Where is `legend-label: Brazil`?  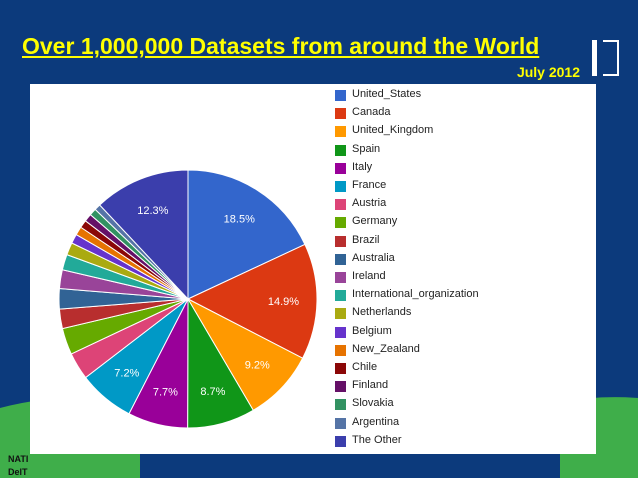 legend-label: Brazil is located at coordinates (366, 239).